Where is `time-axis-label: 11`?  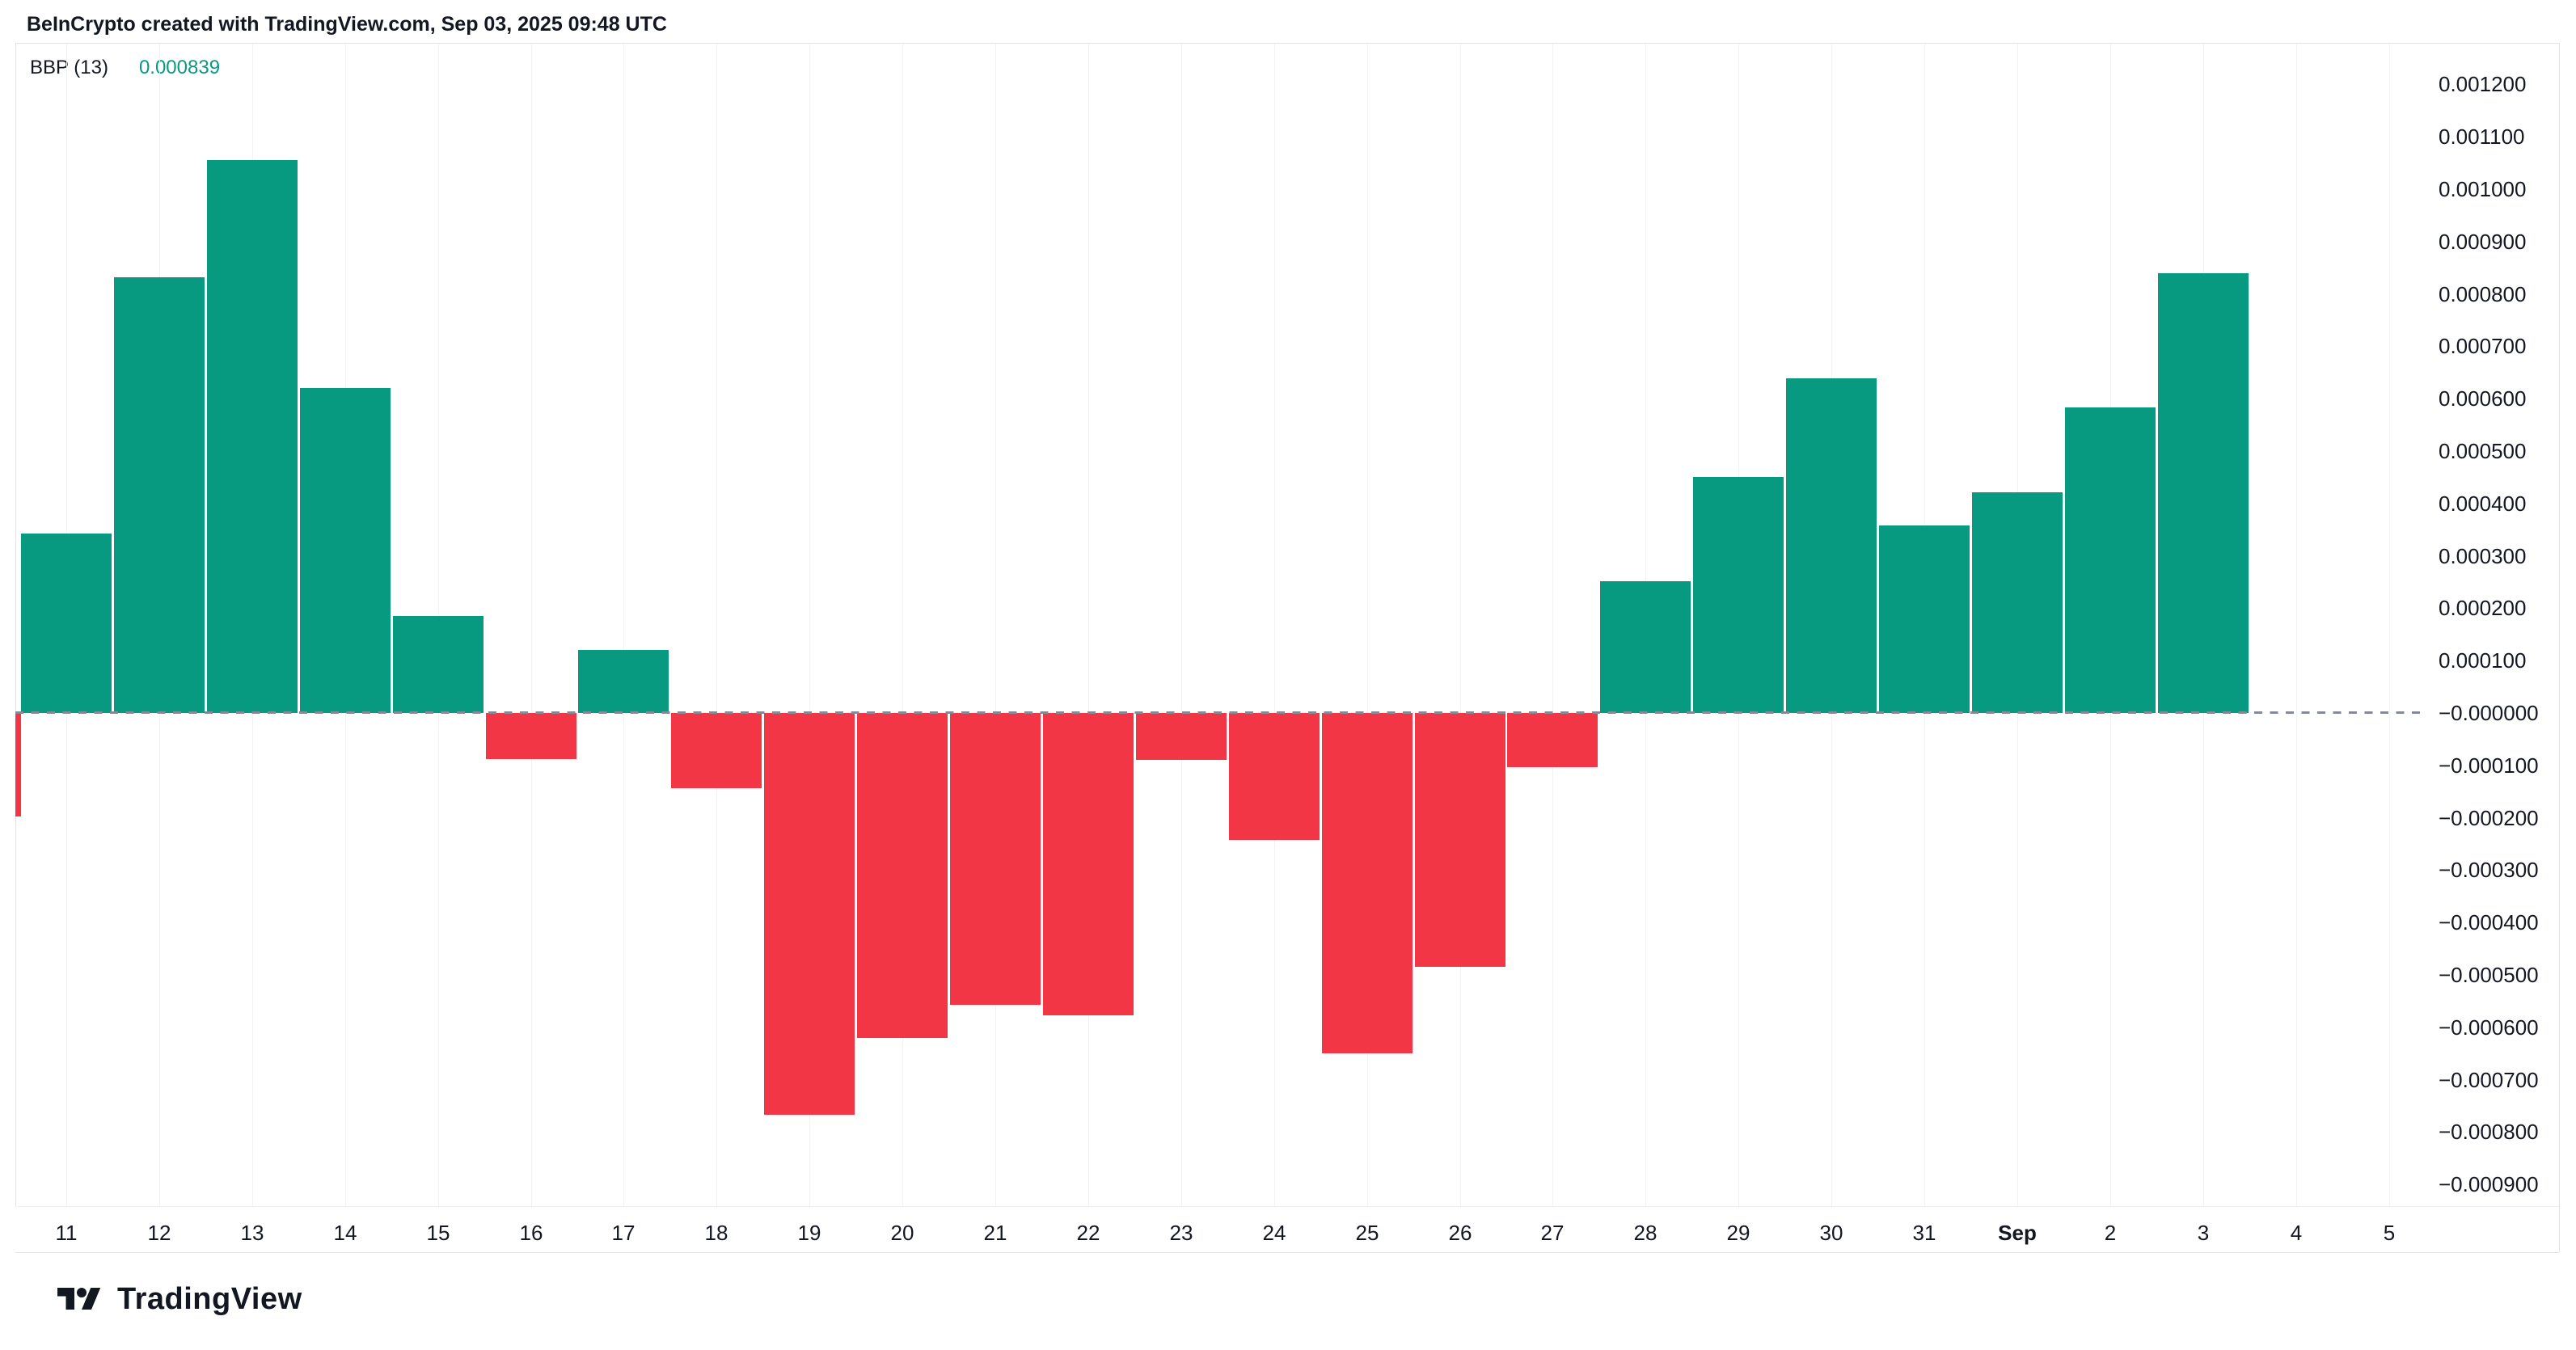 time-axis-label: 11 is located at coordinates (66, 1233).